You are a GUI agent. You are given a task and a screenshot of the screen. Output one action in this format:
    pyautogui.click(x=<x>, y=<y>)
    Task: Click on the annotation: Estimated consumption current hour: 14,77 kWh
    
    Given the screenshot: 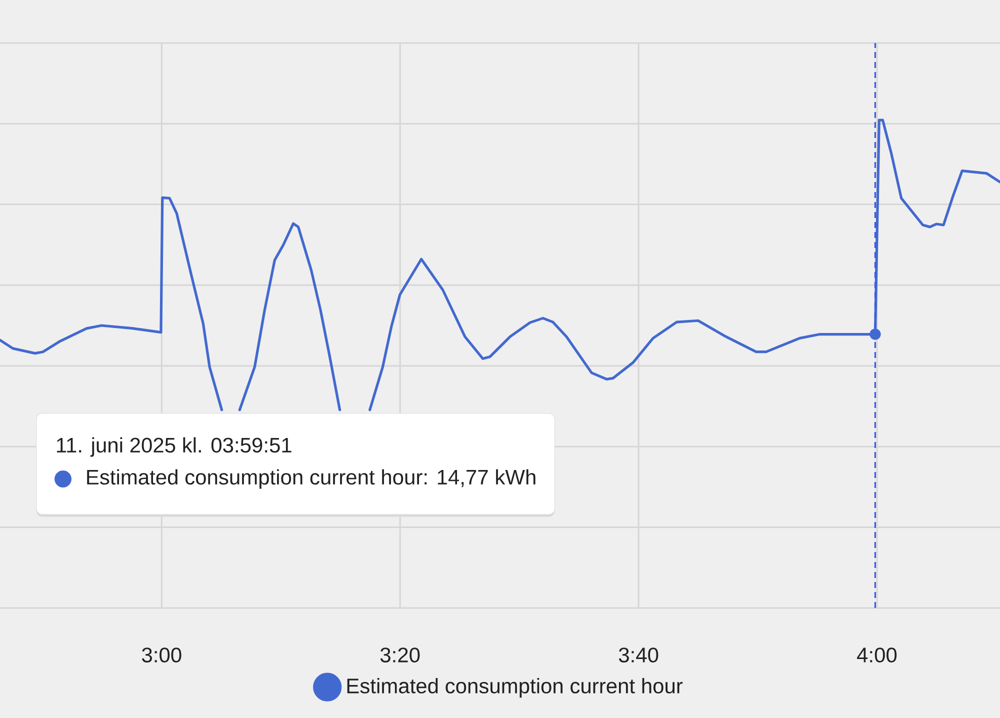 What is the action you would take?
    pyautogui.click(x=311, y=479)
    